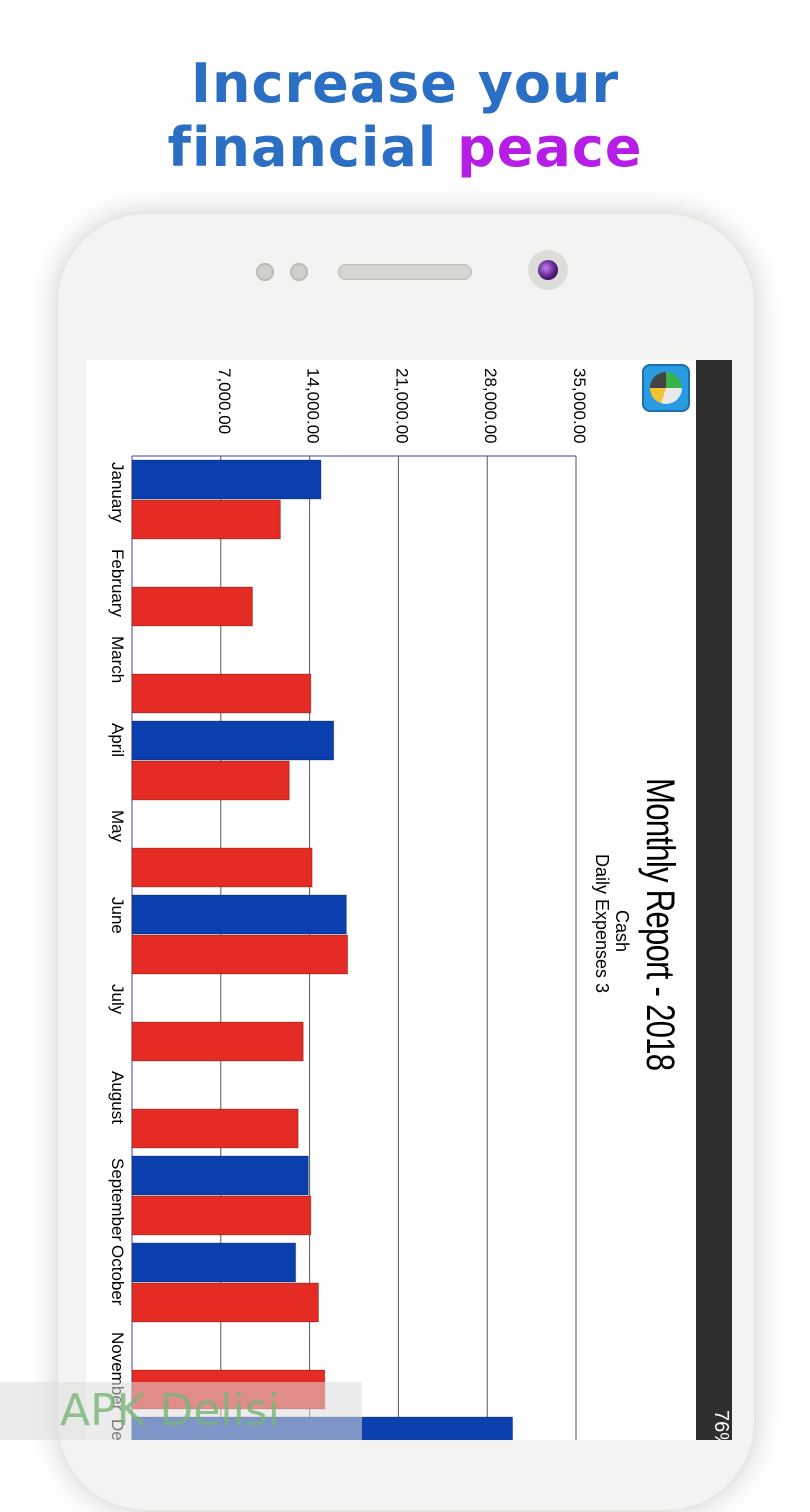 Image resolution: width=810 pixels, height=1512 pixels. Describe the element at coordinates (405, 272) in the screenshot. I see `speaker-grille` at that location.